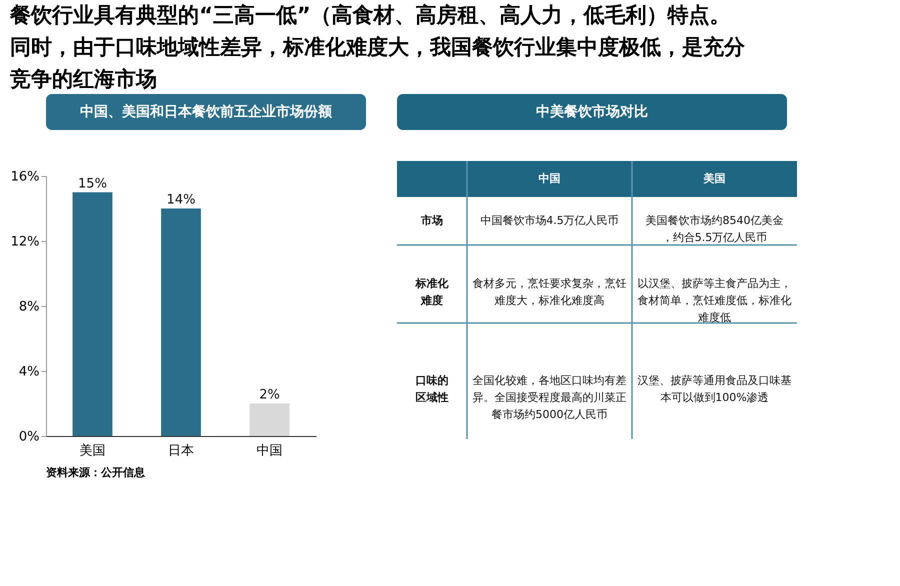 This screenshot has height=586, width=900. What do you see at coordinates (206, 111) in the screenshot?
I see `chart-title: 中国、美国和日本餐饮前五企业市场份额` at bounding box center [206, 111].